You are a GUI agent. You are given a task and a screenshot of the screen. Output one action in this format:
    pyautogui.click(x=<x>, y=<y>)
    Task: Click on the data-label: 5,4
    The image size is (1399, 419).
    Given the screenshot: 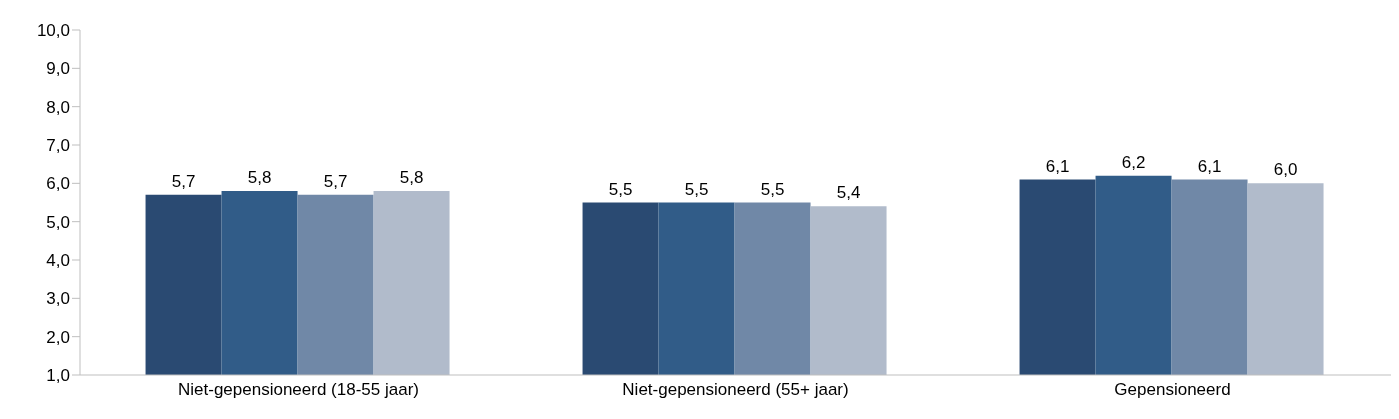 What is the action you would take?
    pyautogui.click(x=848, y=193)
    